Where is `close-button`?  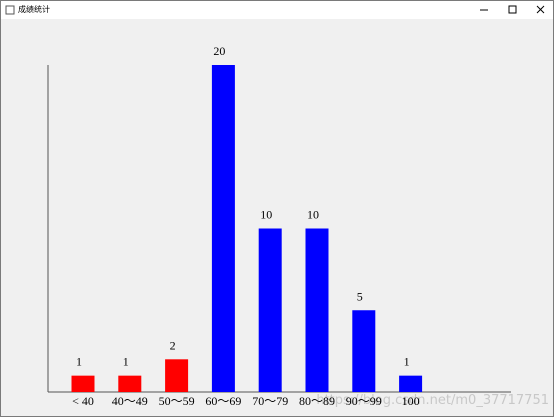 close-button is located at coordinates (540, 9).